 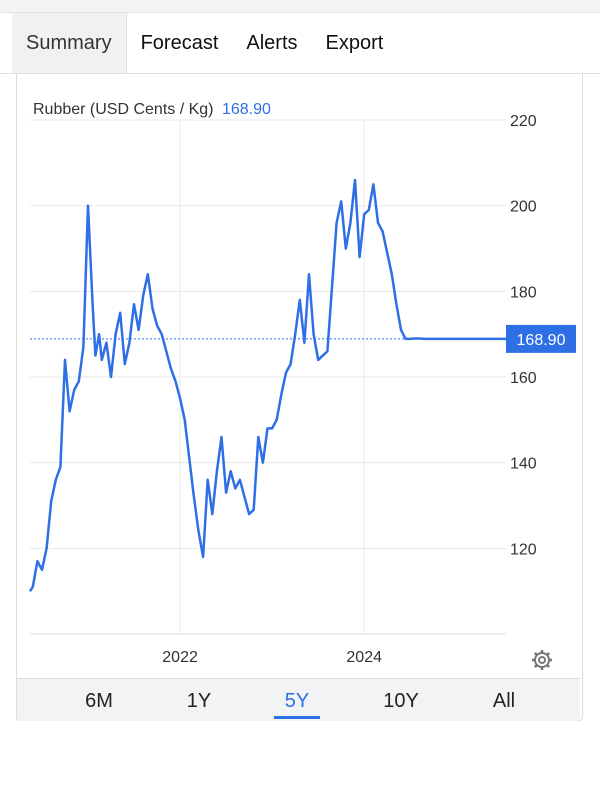 I want to click on tab-export: Export, so click(x=354, y=43).